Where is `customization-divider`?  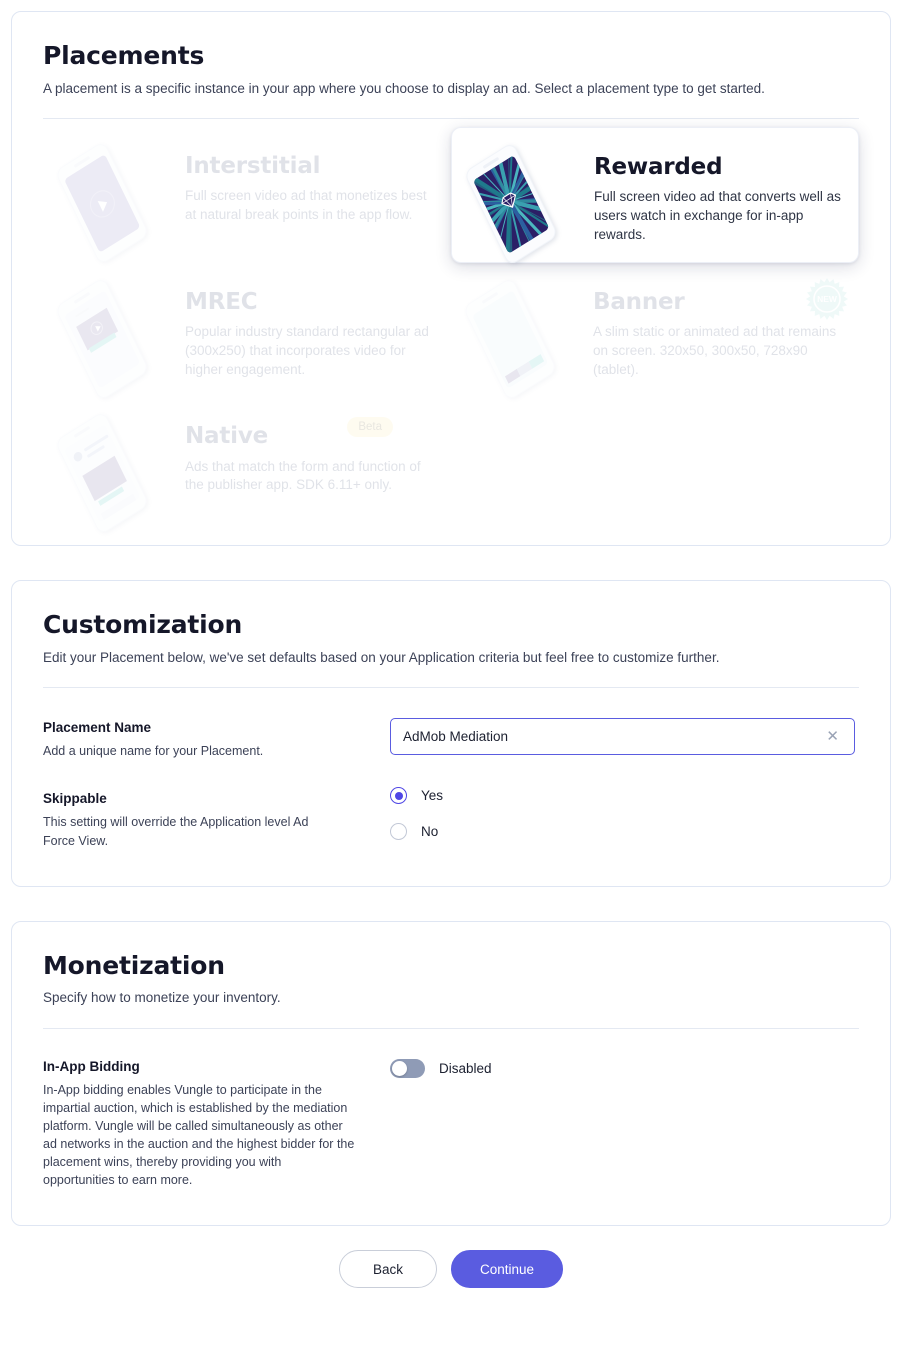
customization-divider is located at coordinates (451, 688).